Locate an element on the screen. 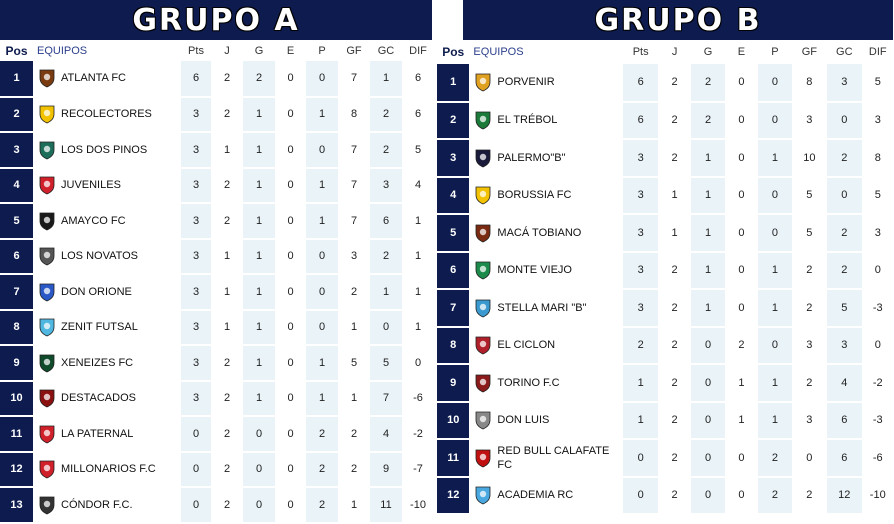 The width and height of the screenshot is (894, 524). position-cell: 10 is located at coordinates (453, 420).